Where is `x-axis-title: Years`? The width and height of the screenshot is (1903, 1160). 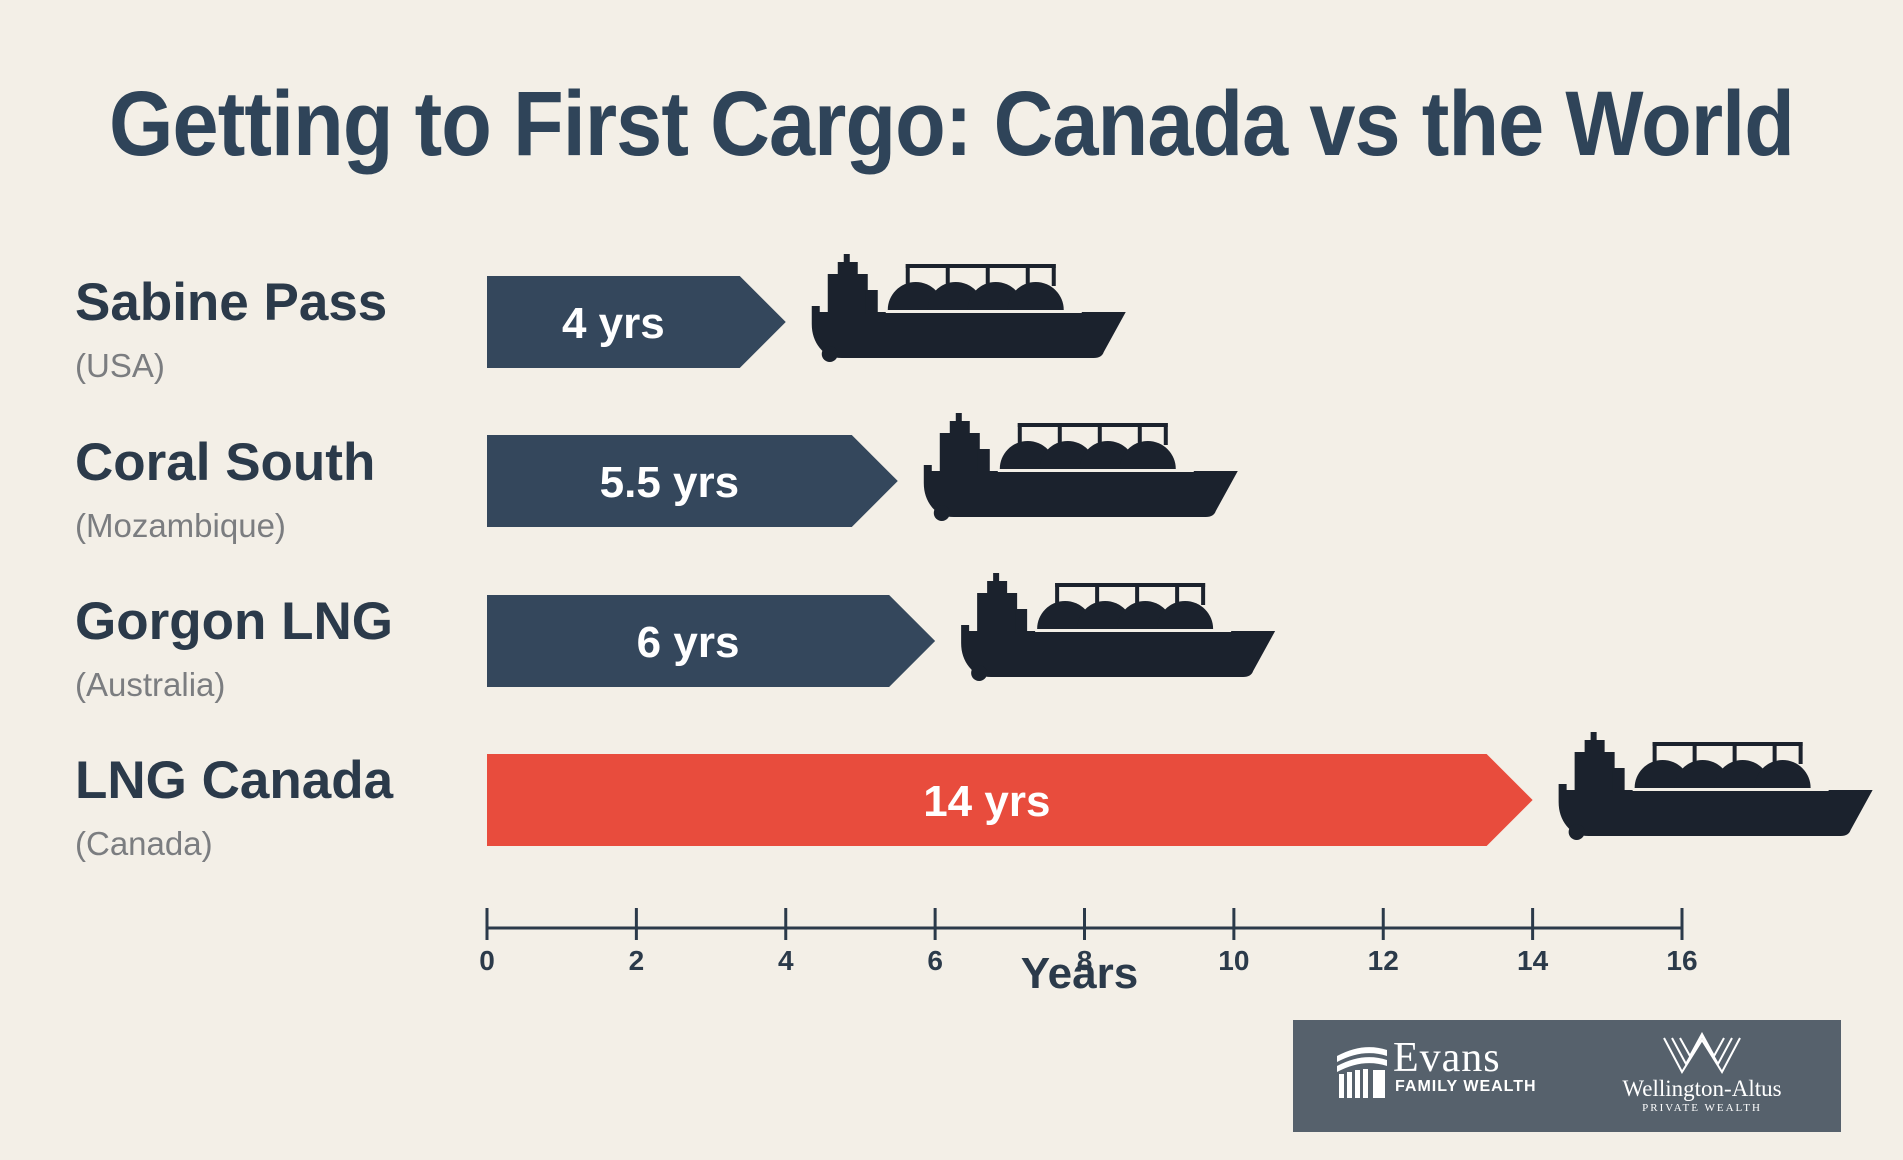 x-axis-title: Years is located at coordinates (1079, 973).